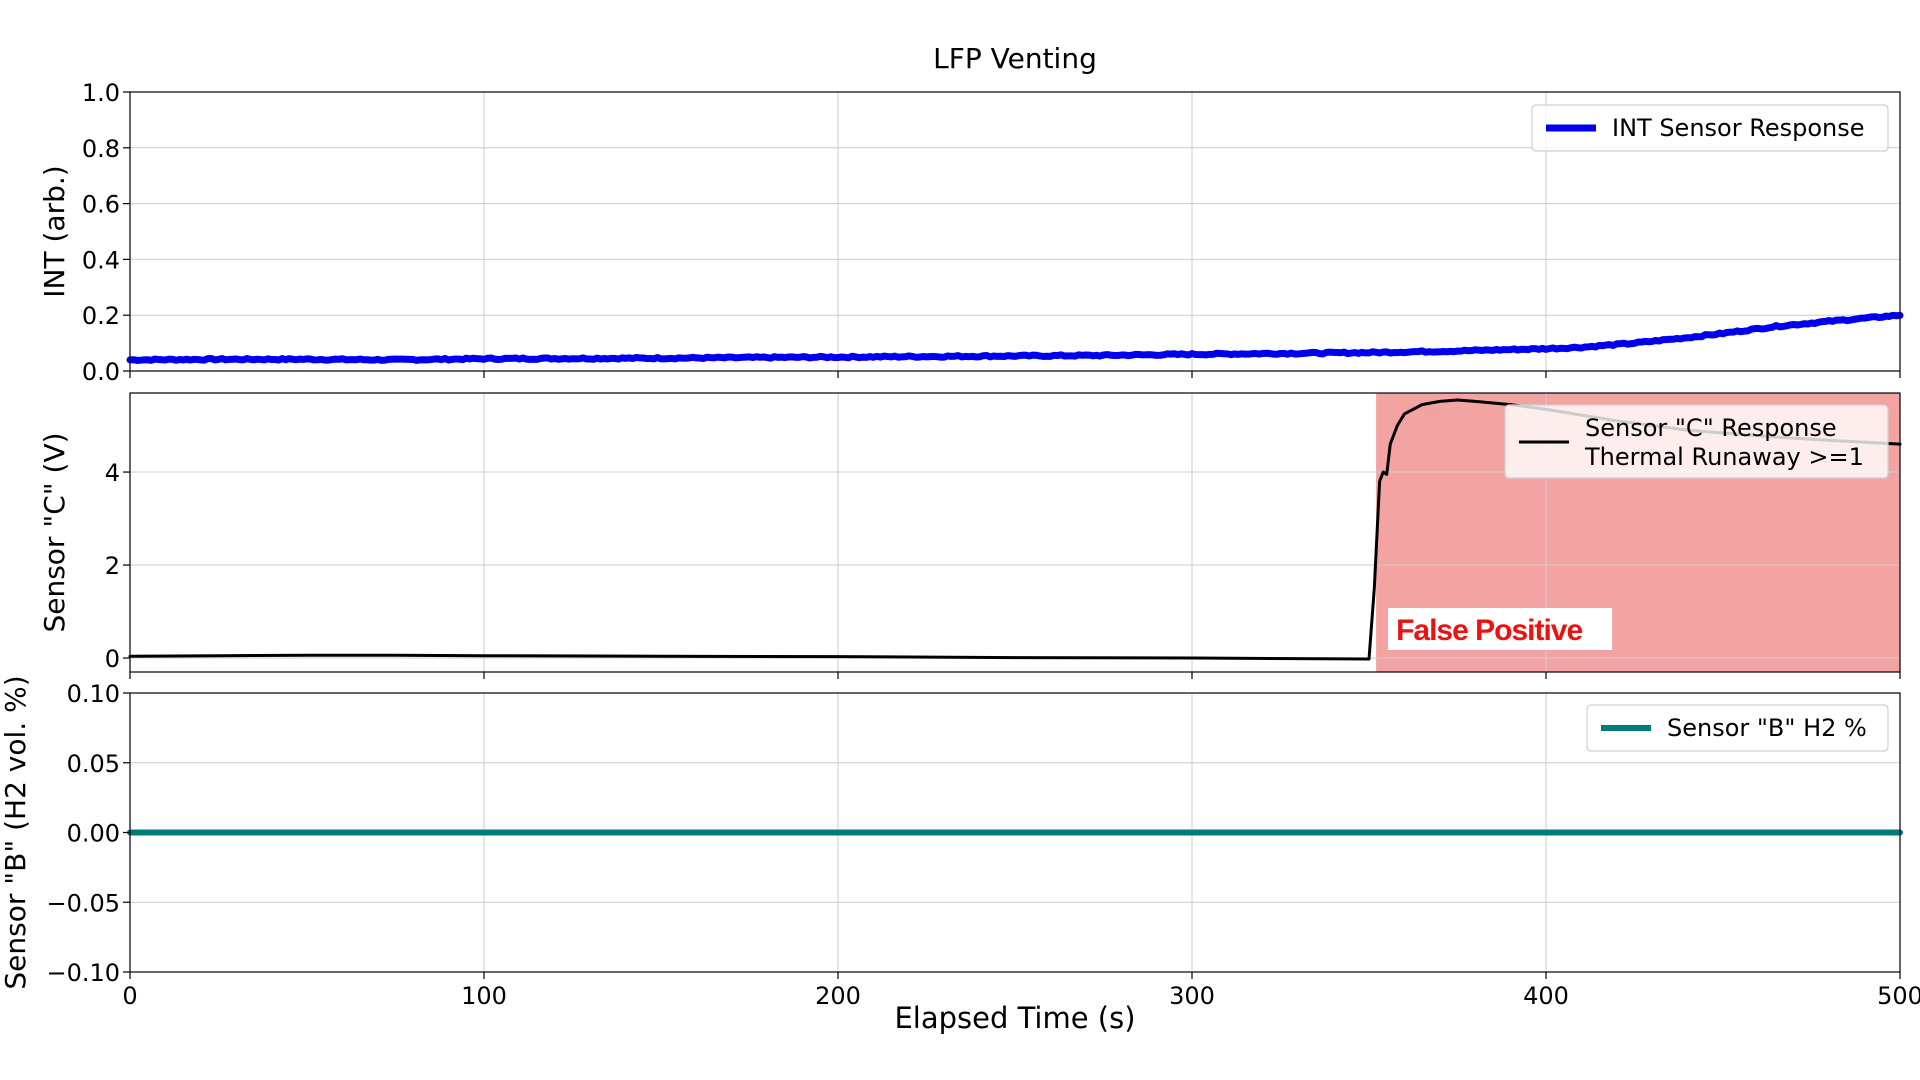  Describe the element at coordinates (83, 903) in the screenshot. I see `y-tick-label: −0.05` at that location.